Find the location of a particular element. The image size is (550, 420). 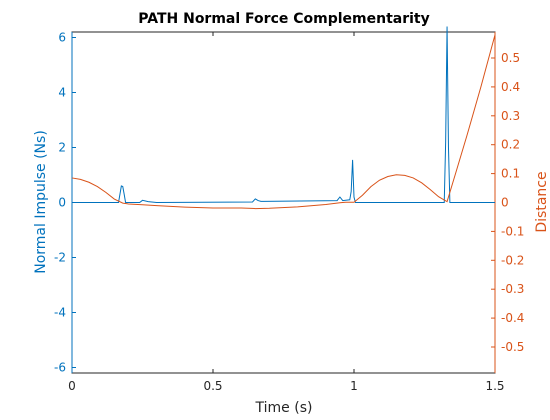

right-y-tick-label: -0.4 is located at coordinates (512, 318).